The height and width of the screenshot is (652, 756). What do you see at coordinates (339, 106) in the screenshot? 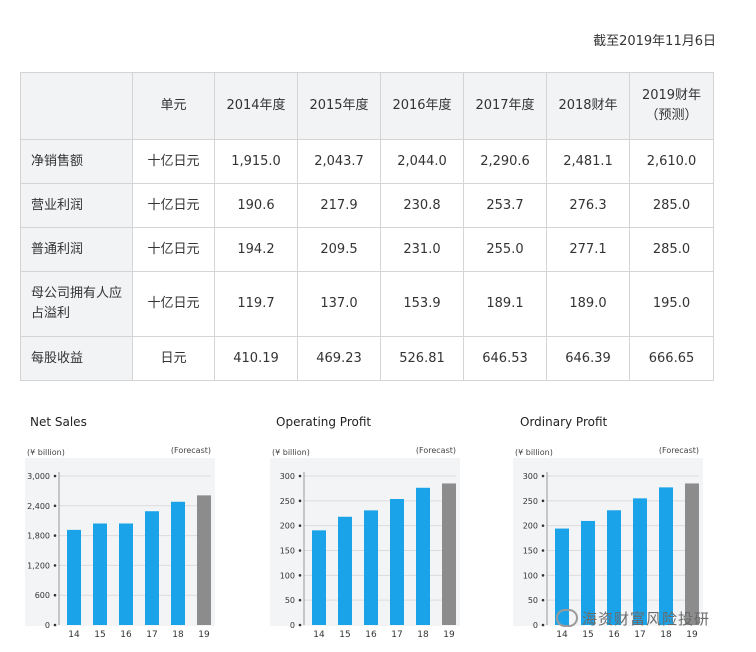
I see `header-cell: 2015年度` at bounding box center [339, 106].